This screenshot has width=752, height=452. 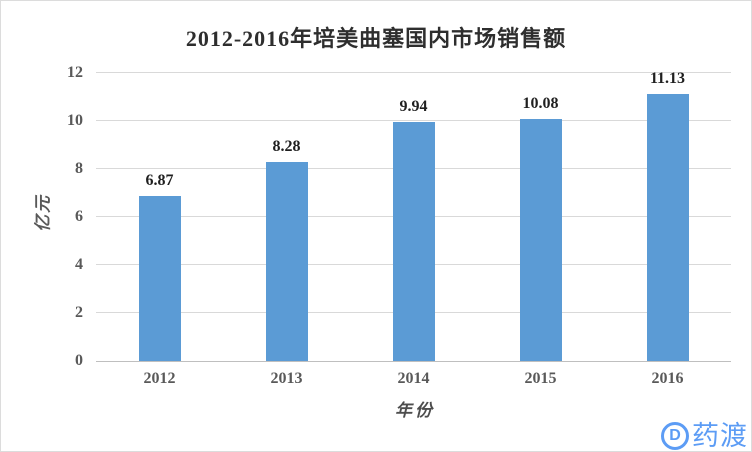 What do you see at coordinates (540, 240) in the screenshot?
I see `bar-2015` at bounding box center [540, 240].